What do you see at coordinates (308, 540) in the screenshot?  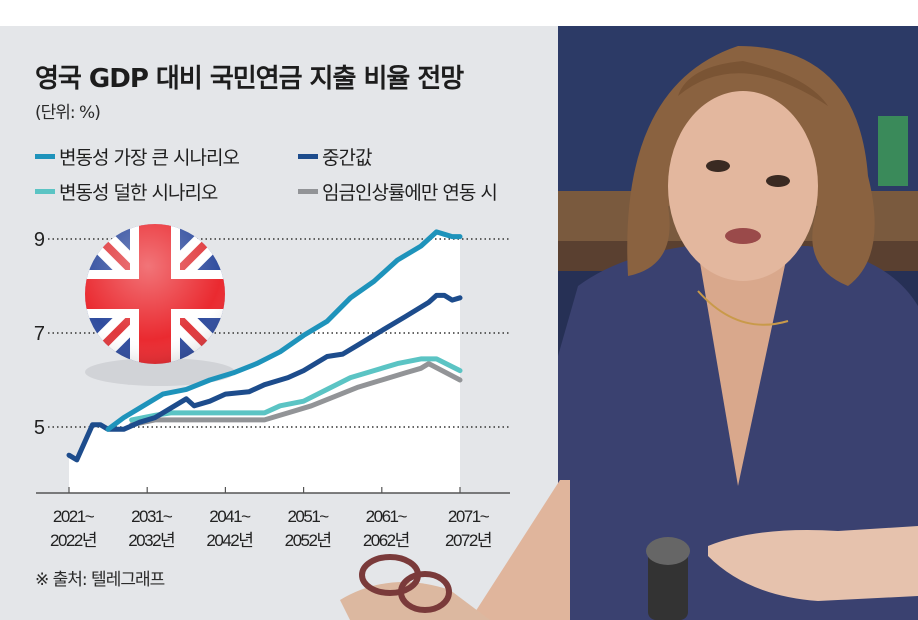 I see `x-tick-label: 2052년` at bounding box center [308, 540].